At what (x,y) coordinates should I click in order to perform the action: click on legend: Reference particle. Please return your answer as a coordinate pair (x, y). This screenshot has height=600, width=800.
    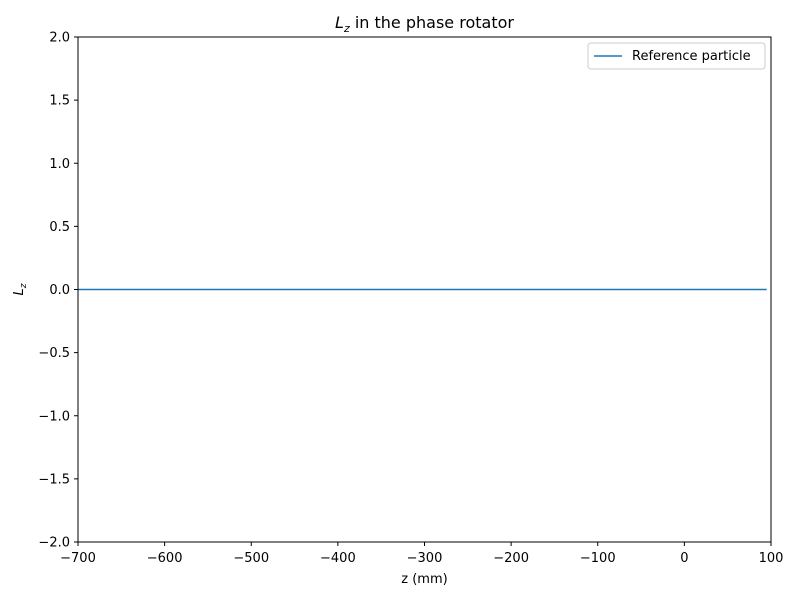
    Looking at the image, I should click on (676, 56).